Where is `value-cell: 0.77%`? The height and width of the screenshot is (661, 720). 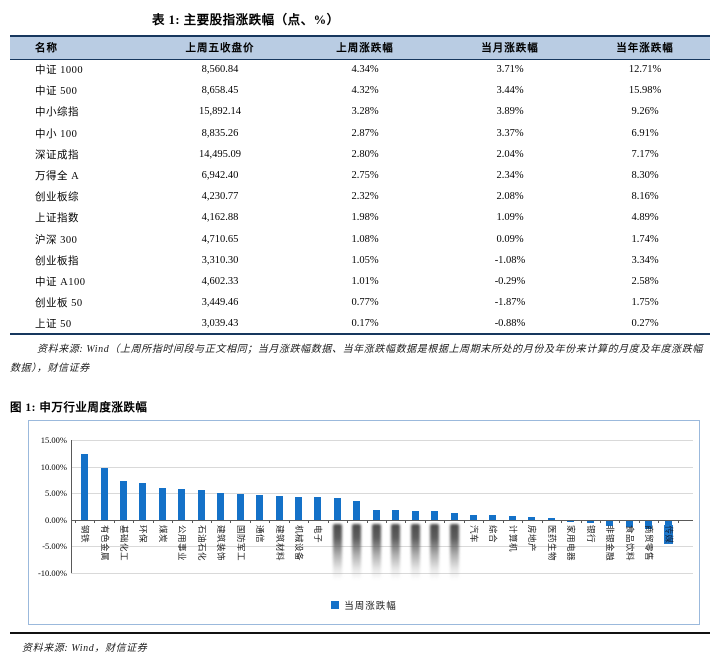 value-cell: 0.77% is located at coordinates (365, 303).